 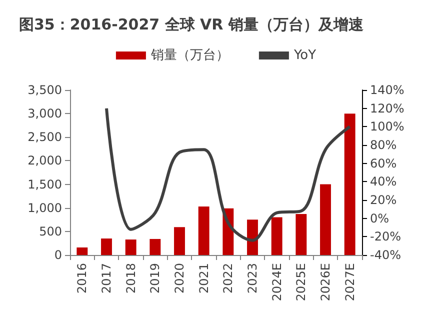 I want to click on x-tick-label: 2018, so click(x=131, y=278).